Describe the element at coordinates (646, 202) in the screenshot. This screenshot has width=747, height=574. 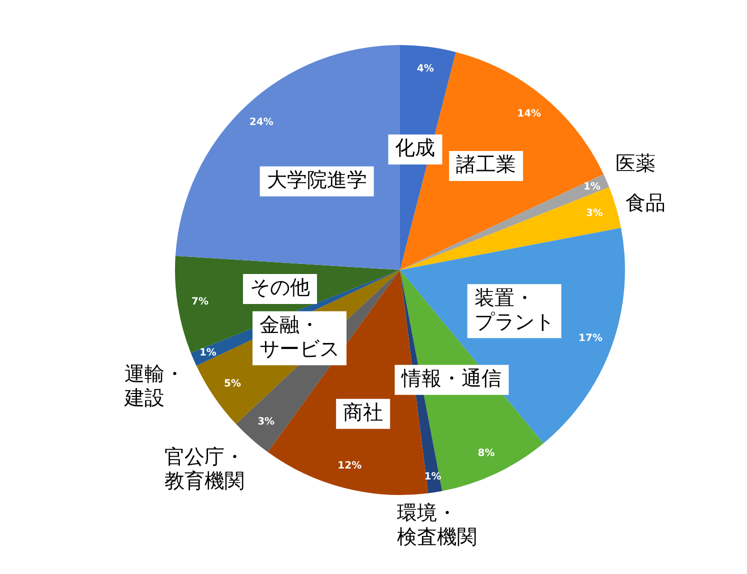
I see `slice-label: 食品` at that location.